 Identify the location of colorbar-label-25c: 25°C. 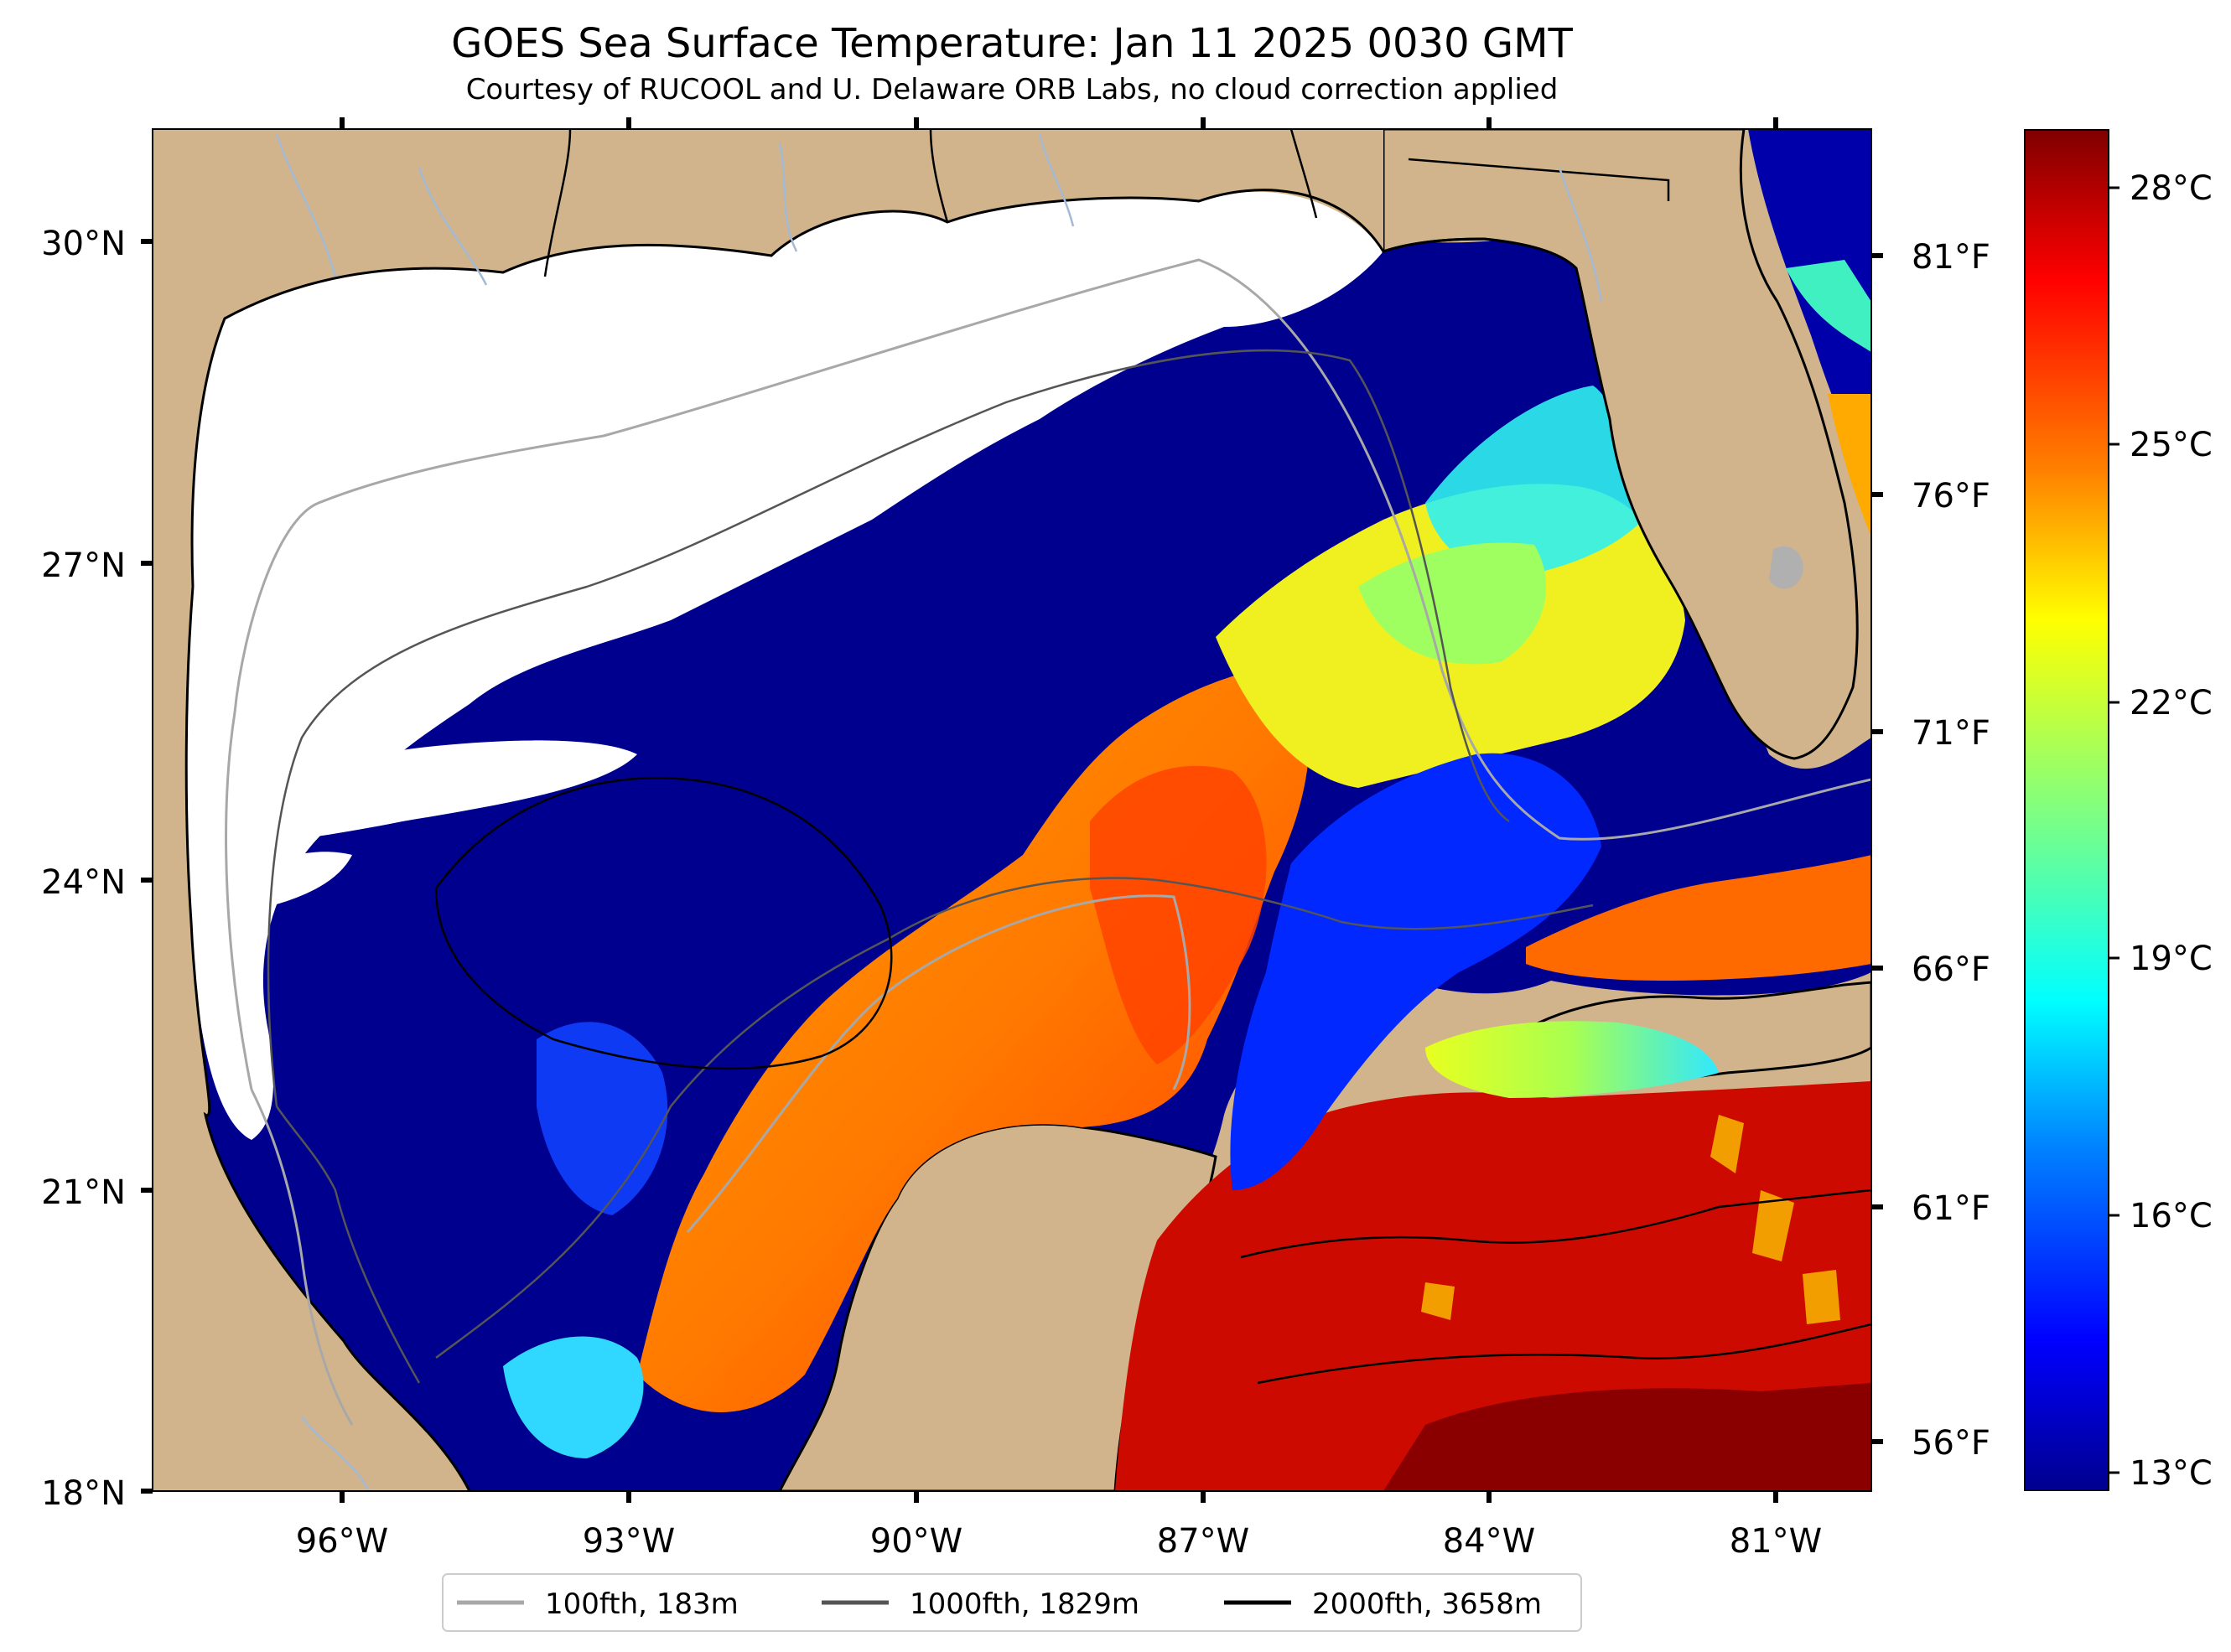
(2171, 445).